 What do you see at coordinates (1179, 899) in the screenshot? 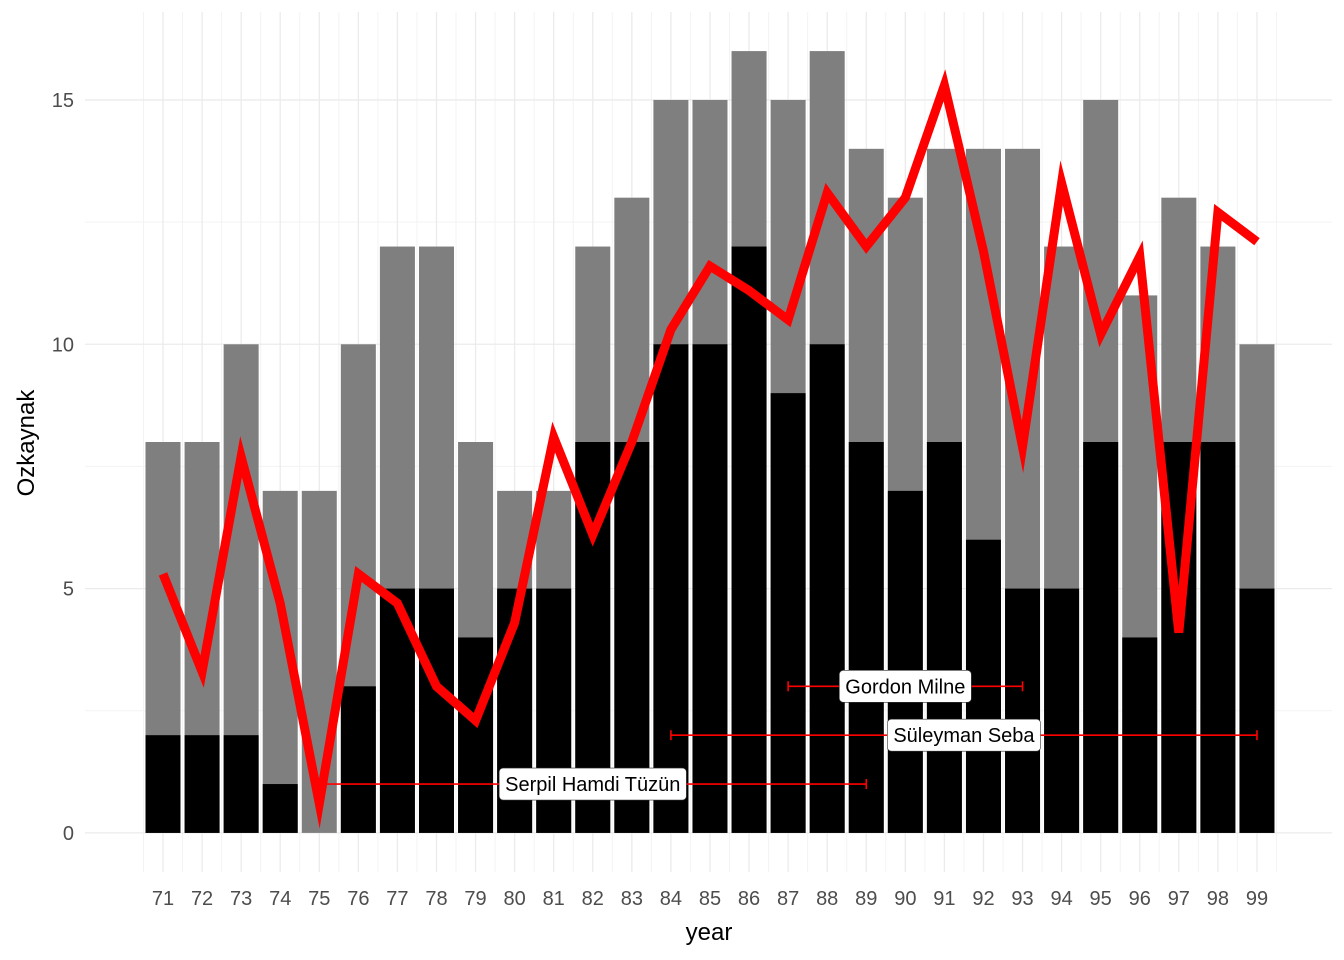
I see `x-tick-label: 97` at bounding box center [1179, 899].